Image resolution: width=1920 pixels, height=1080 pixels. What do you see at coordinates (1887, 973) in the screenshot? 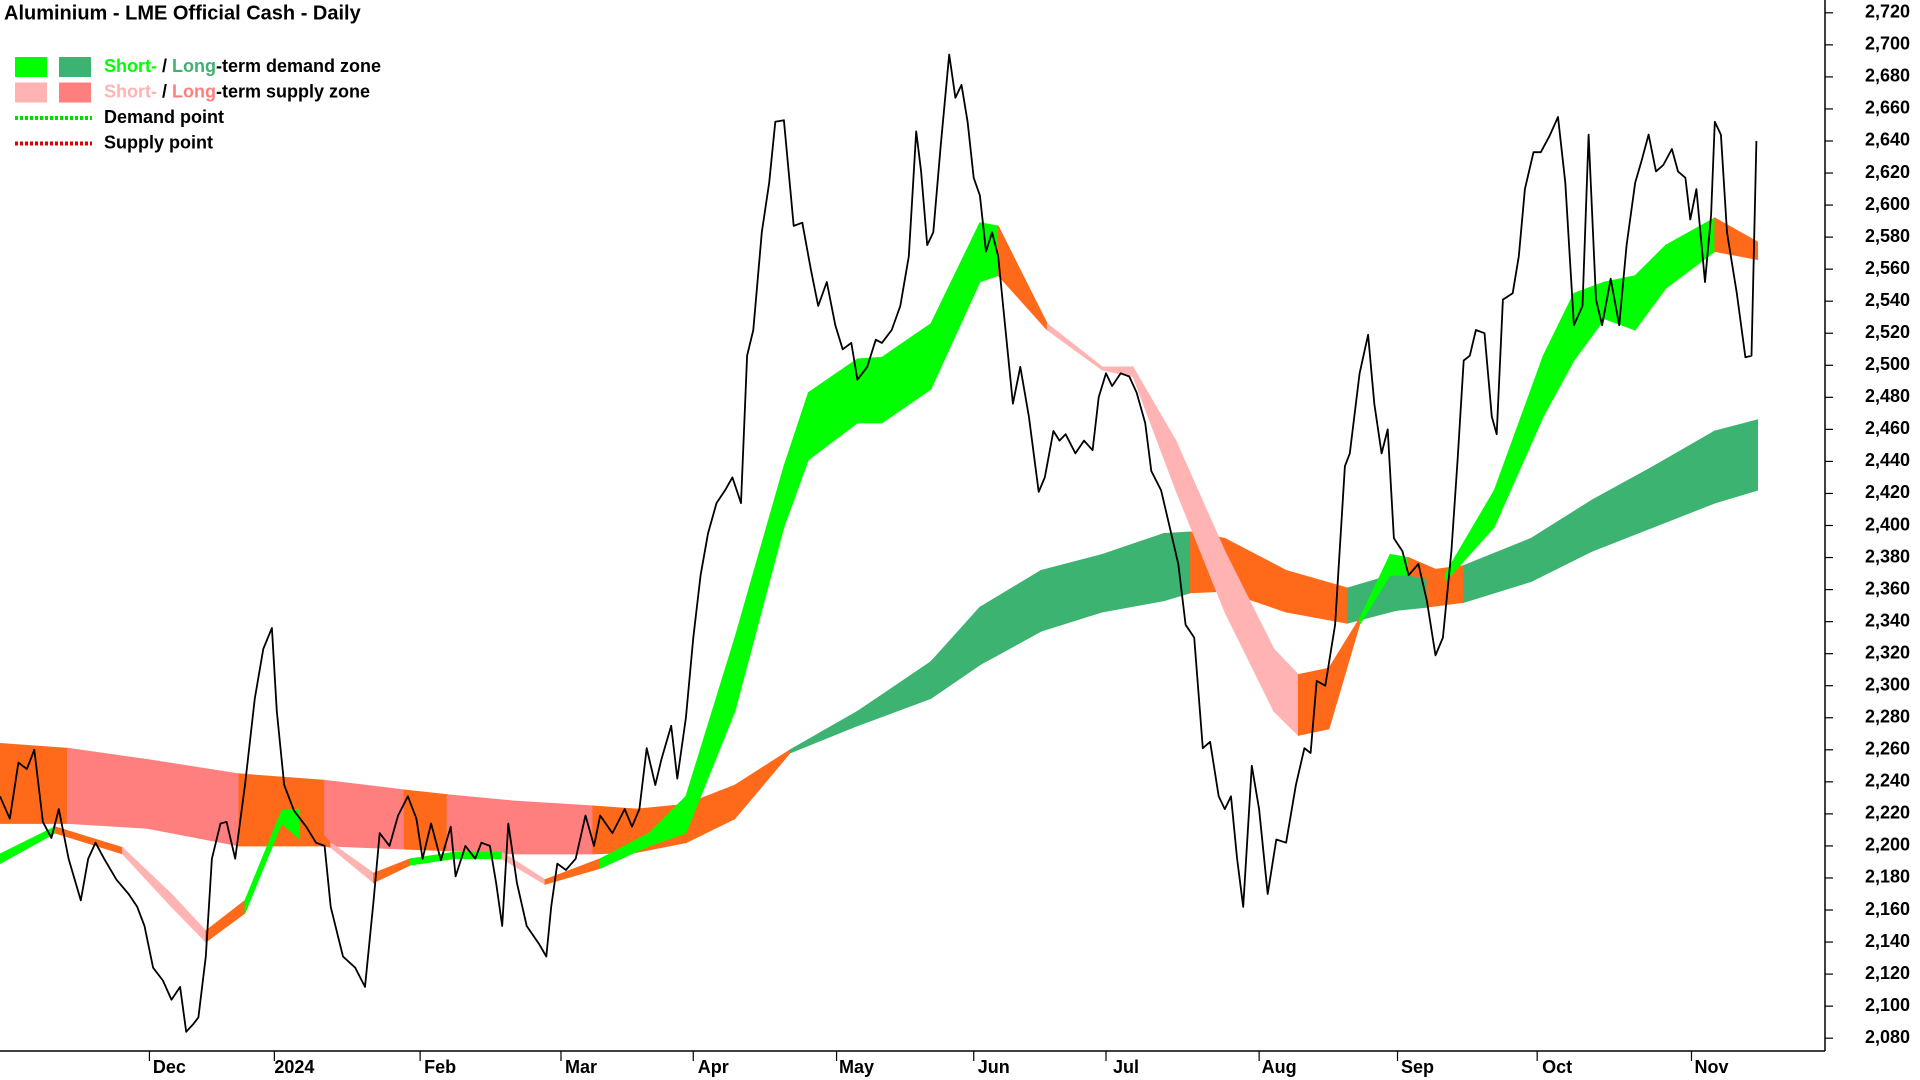
I see `y-tick-label: 2,120` at bounding box center [1887, 973].